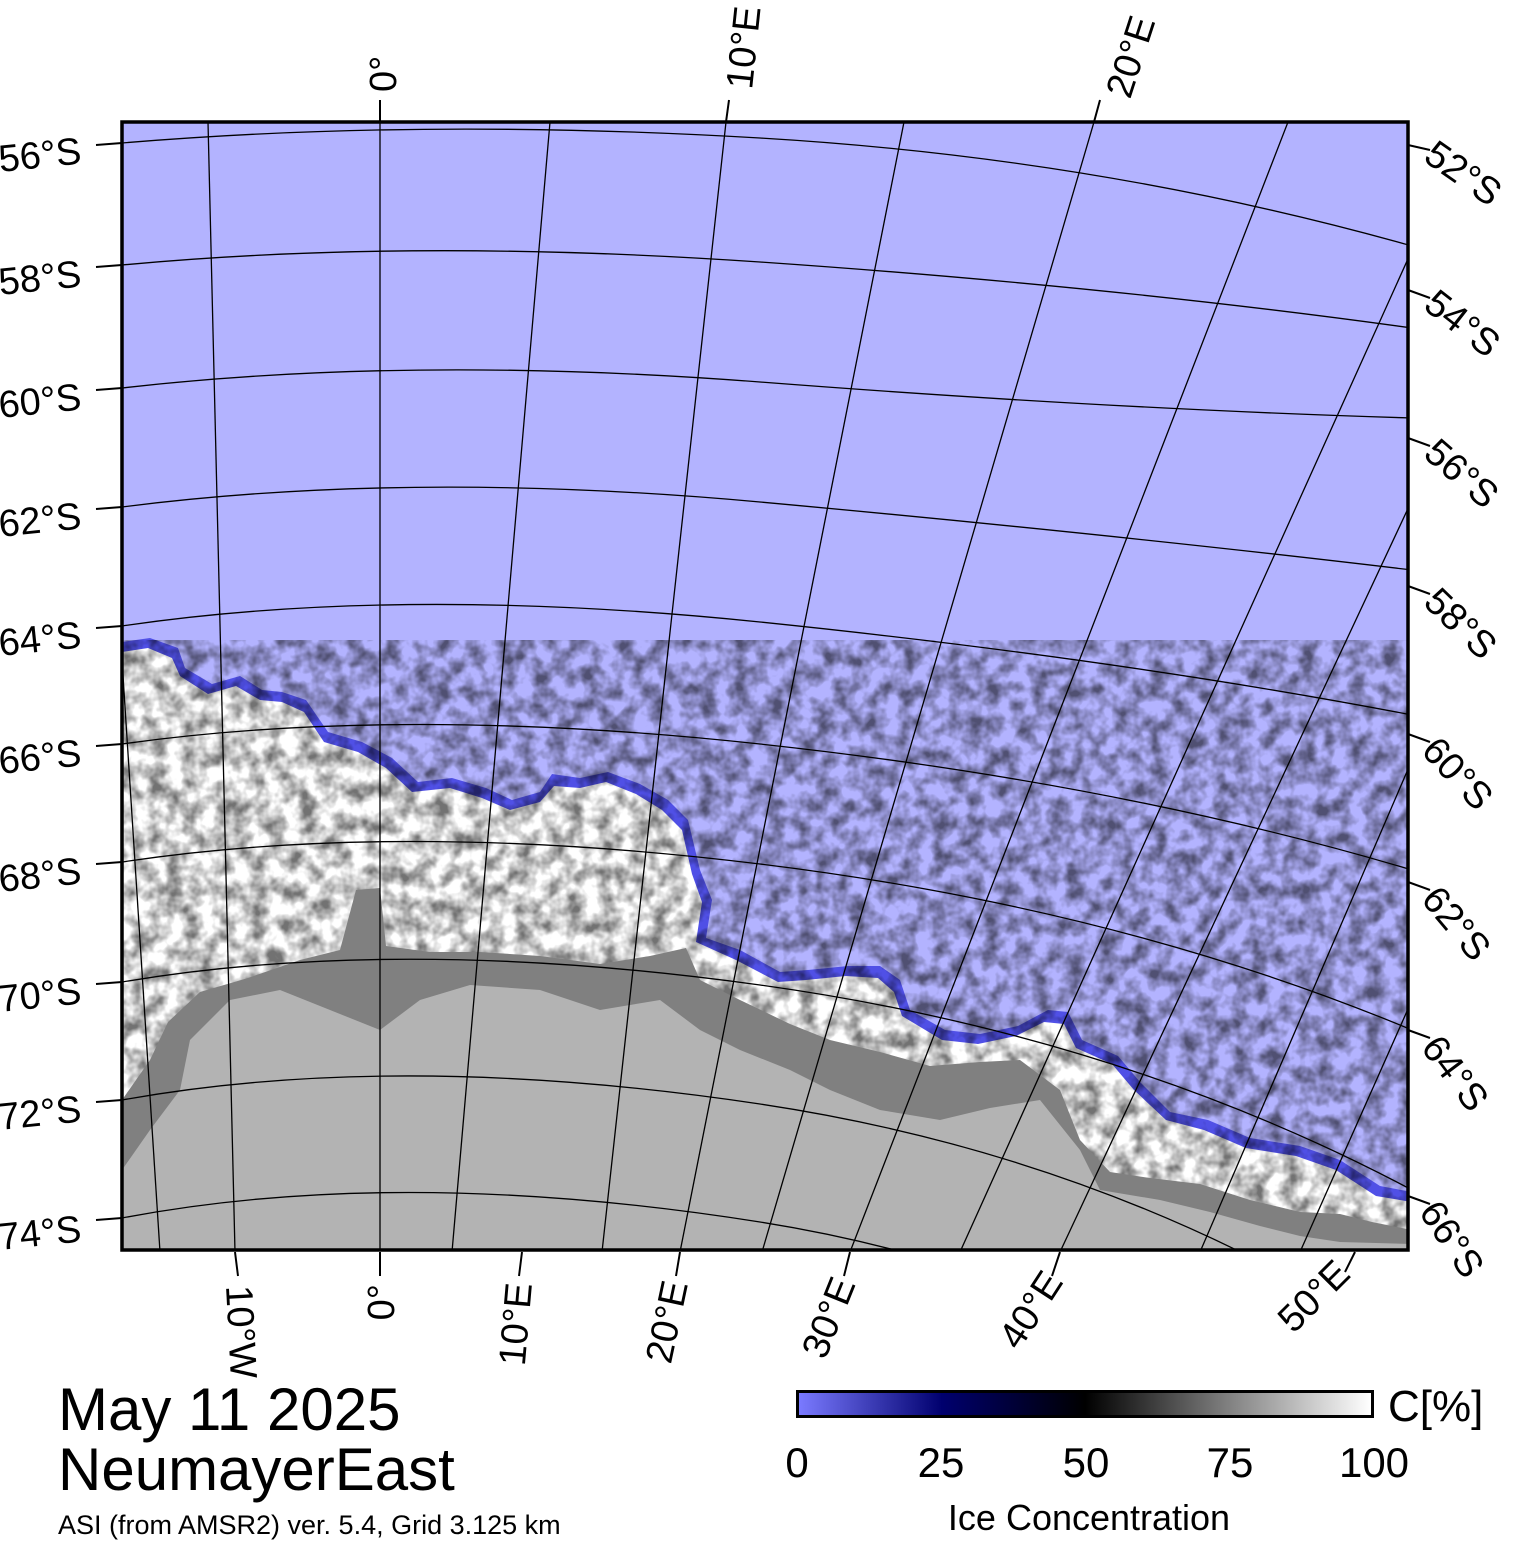  I want to click on lon-label-bottom: 10°E, so click(516, 1324).